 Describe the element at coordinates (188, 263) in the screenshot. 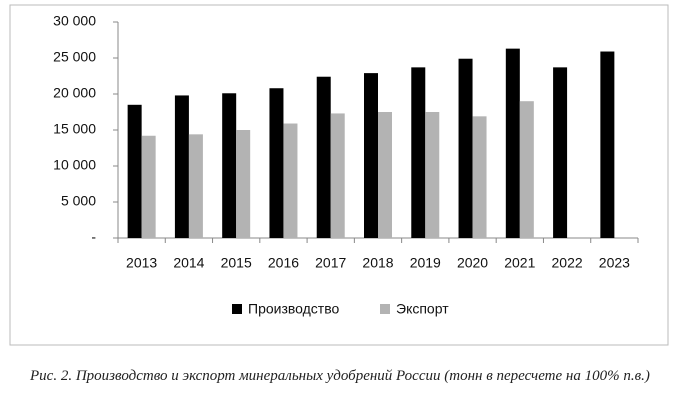

I see `x-tick-label: 2014` at that location.